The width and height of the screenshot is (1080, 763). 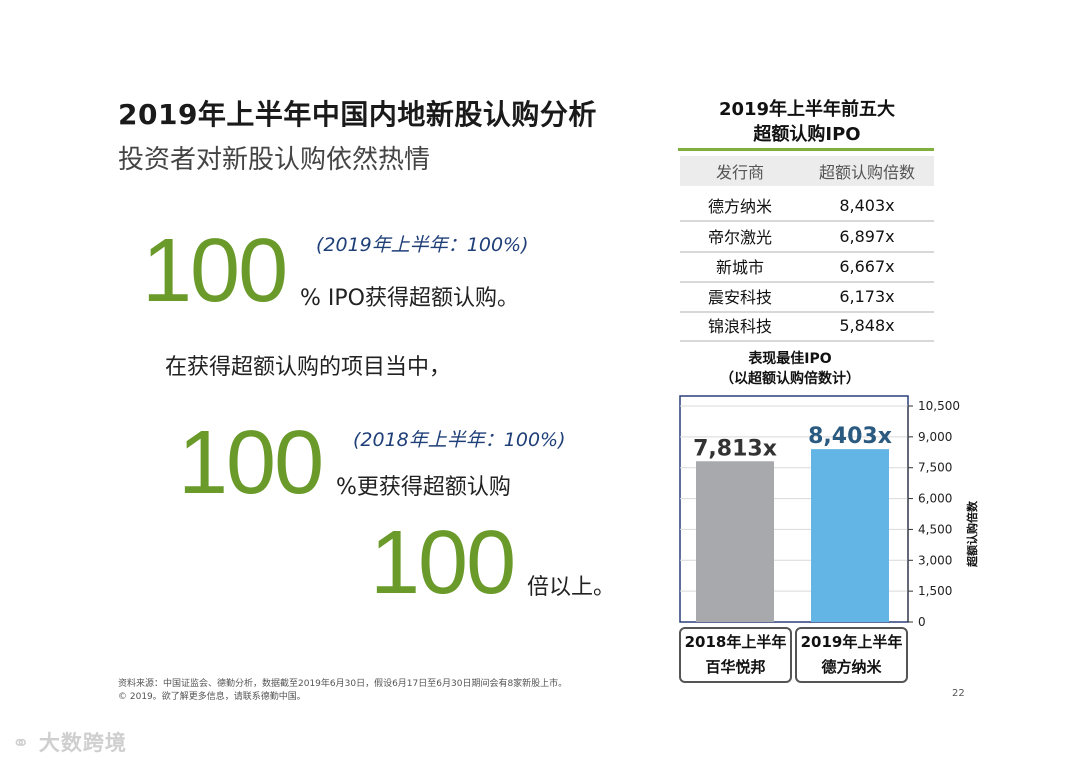 What do you see at coordinates (935, 499) in the screenshot?
I see `chart-y-tick-label: 6,000` at bounding box center [935, 499].